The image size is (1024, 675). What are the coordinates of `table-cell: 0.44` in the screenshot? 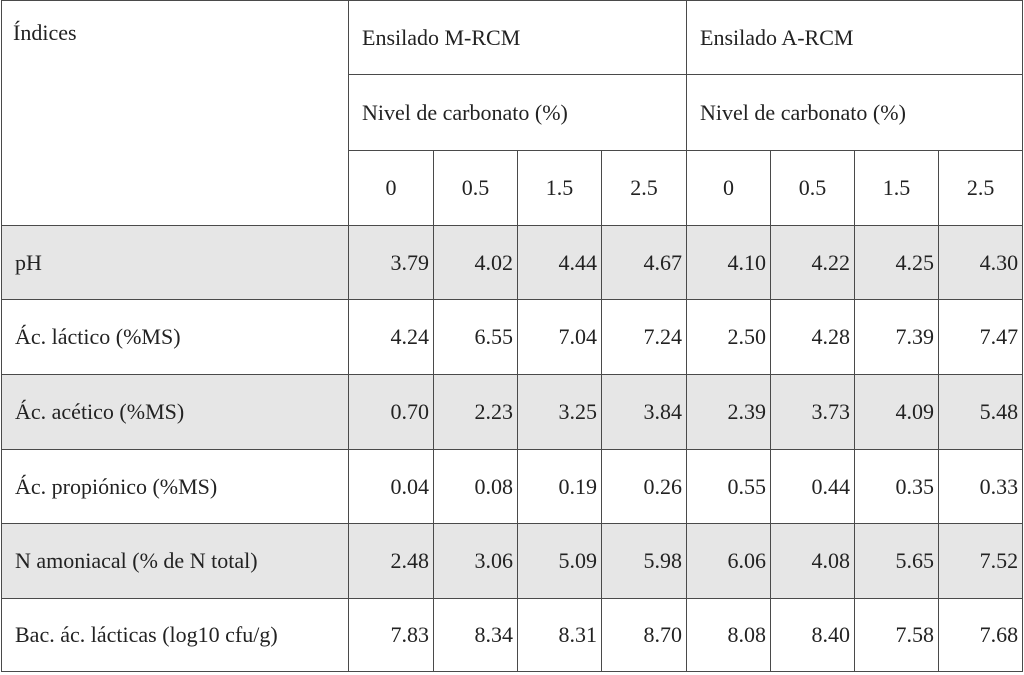 It's located at (813, 486).